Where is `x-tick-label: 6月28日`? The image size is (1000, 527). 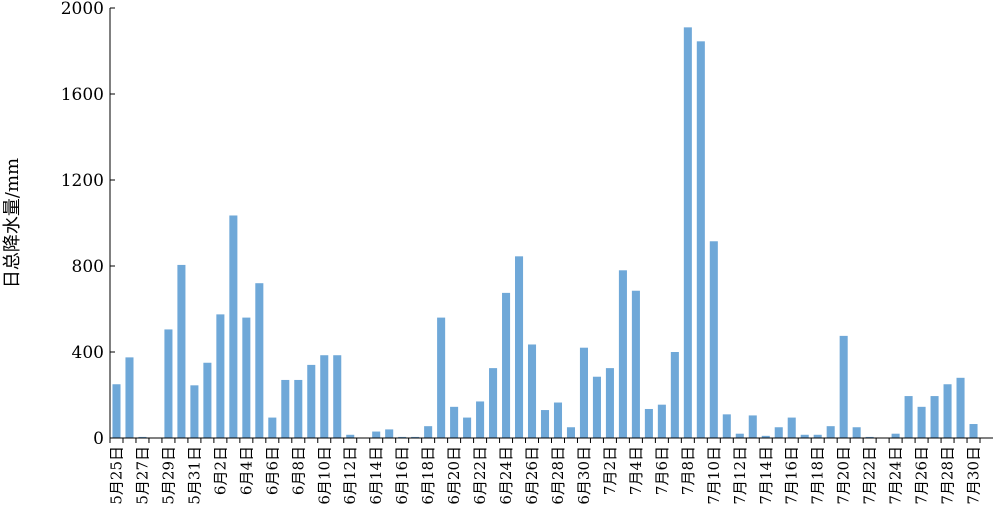 x-tick-label: 6月28日 is located at coordinates (558, 475).